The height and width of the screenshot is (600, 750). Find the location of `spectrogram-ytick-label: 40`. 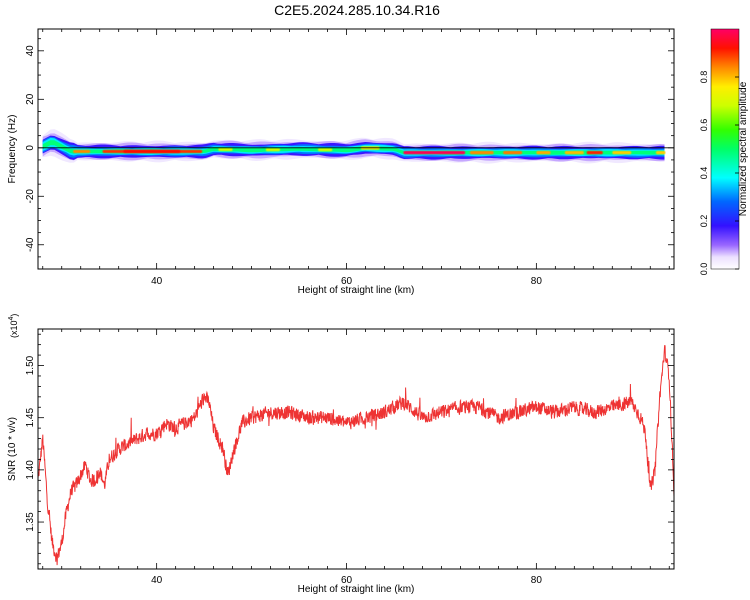

spectrogram-ytick-label: 40 is located at coordinates (30, 51).